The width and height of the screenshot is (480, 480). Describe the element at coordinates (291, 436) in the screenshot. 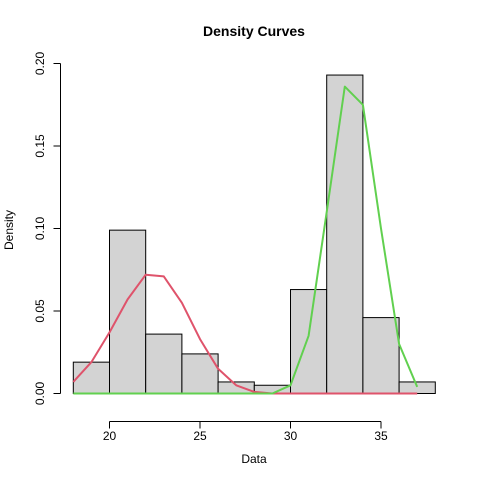

I see `x-tick-label: 30` at that location.